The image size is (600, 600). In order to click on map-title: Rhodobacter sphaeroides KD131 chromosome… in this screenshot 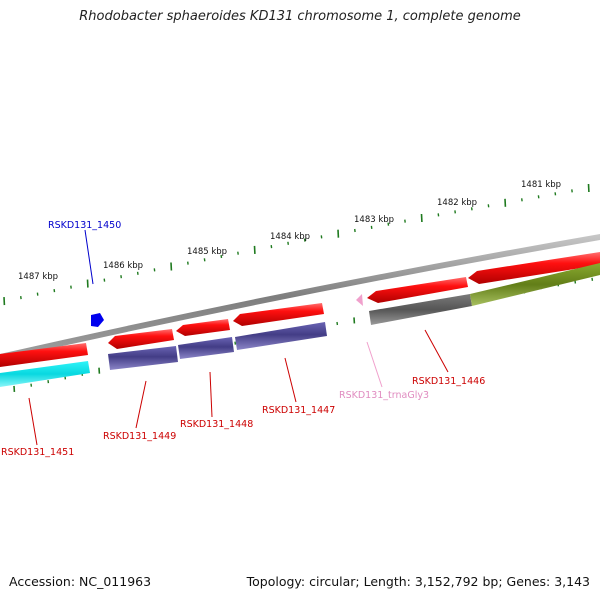, I will do `click(300, 16)`.